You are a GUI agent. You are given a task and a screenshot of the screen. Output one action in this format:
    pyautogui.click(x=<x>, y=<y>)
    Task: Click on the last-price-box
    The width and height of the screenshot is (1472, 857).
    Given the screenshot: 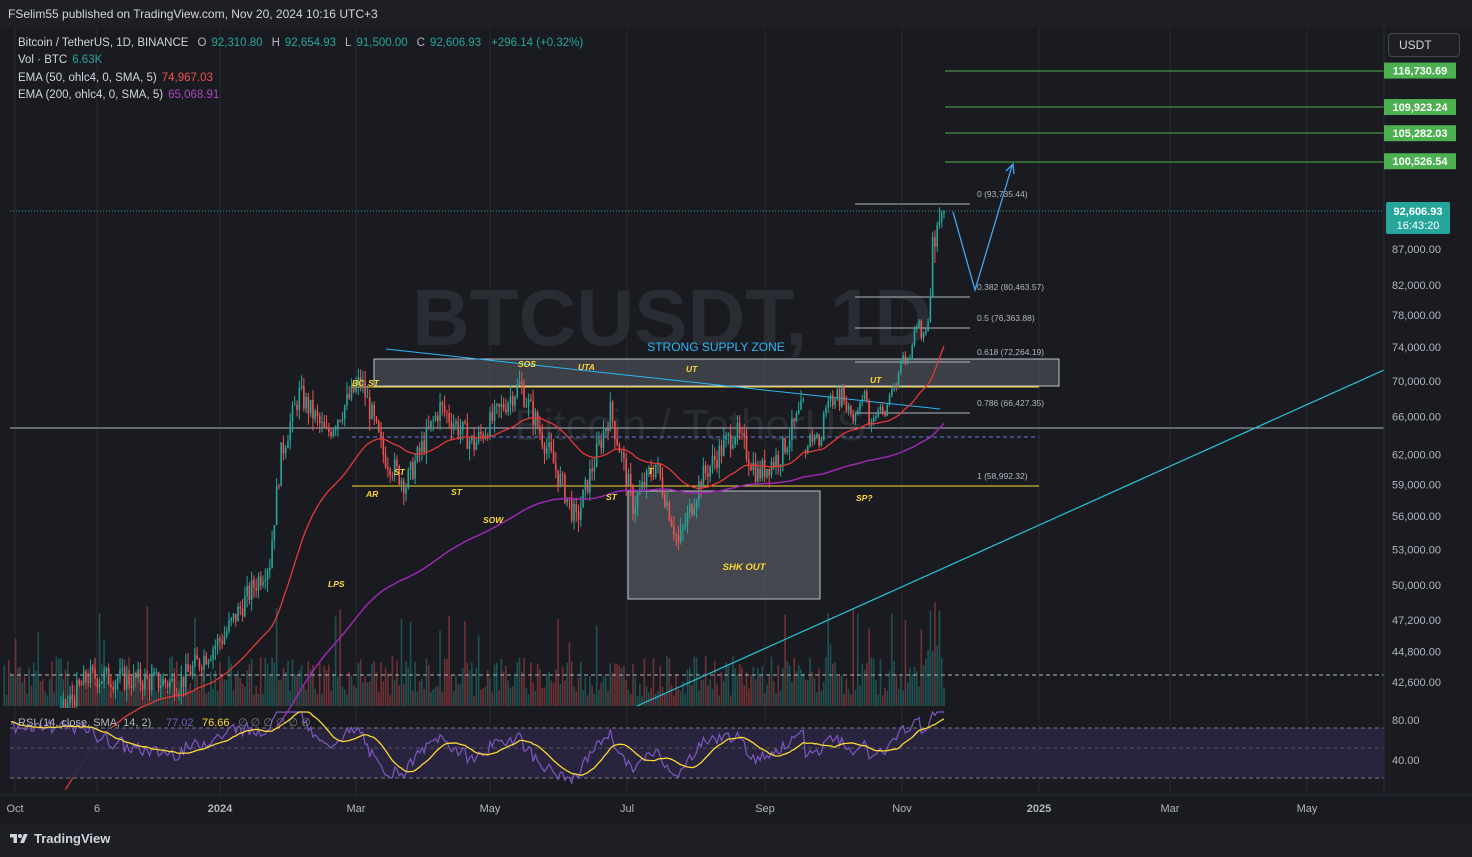 What is the action you would take?
    pyautogui.click(x=1418, y=218)
    